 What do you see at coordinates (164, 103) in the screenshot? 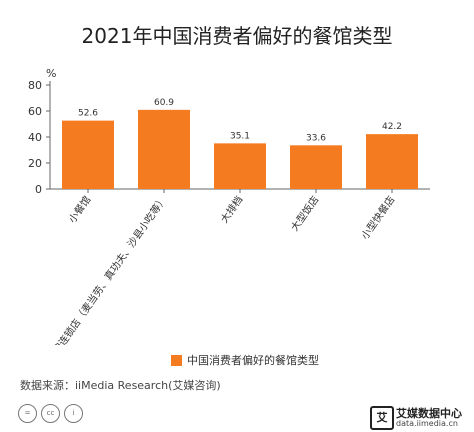
I see `data-label: 60.9` at bounding box center [164, 103].